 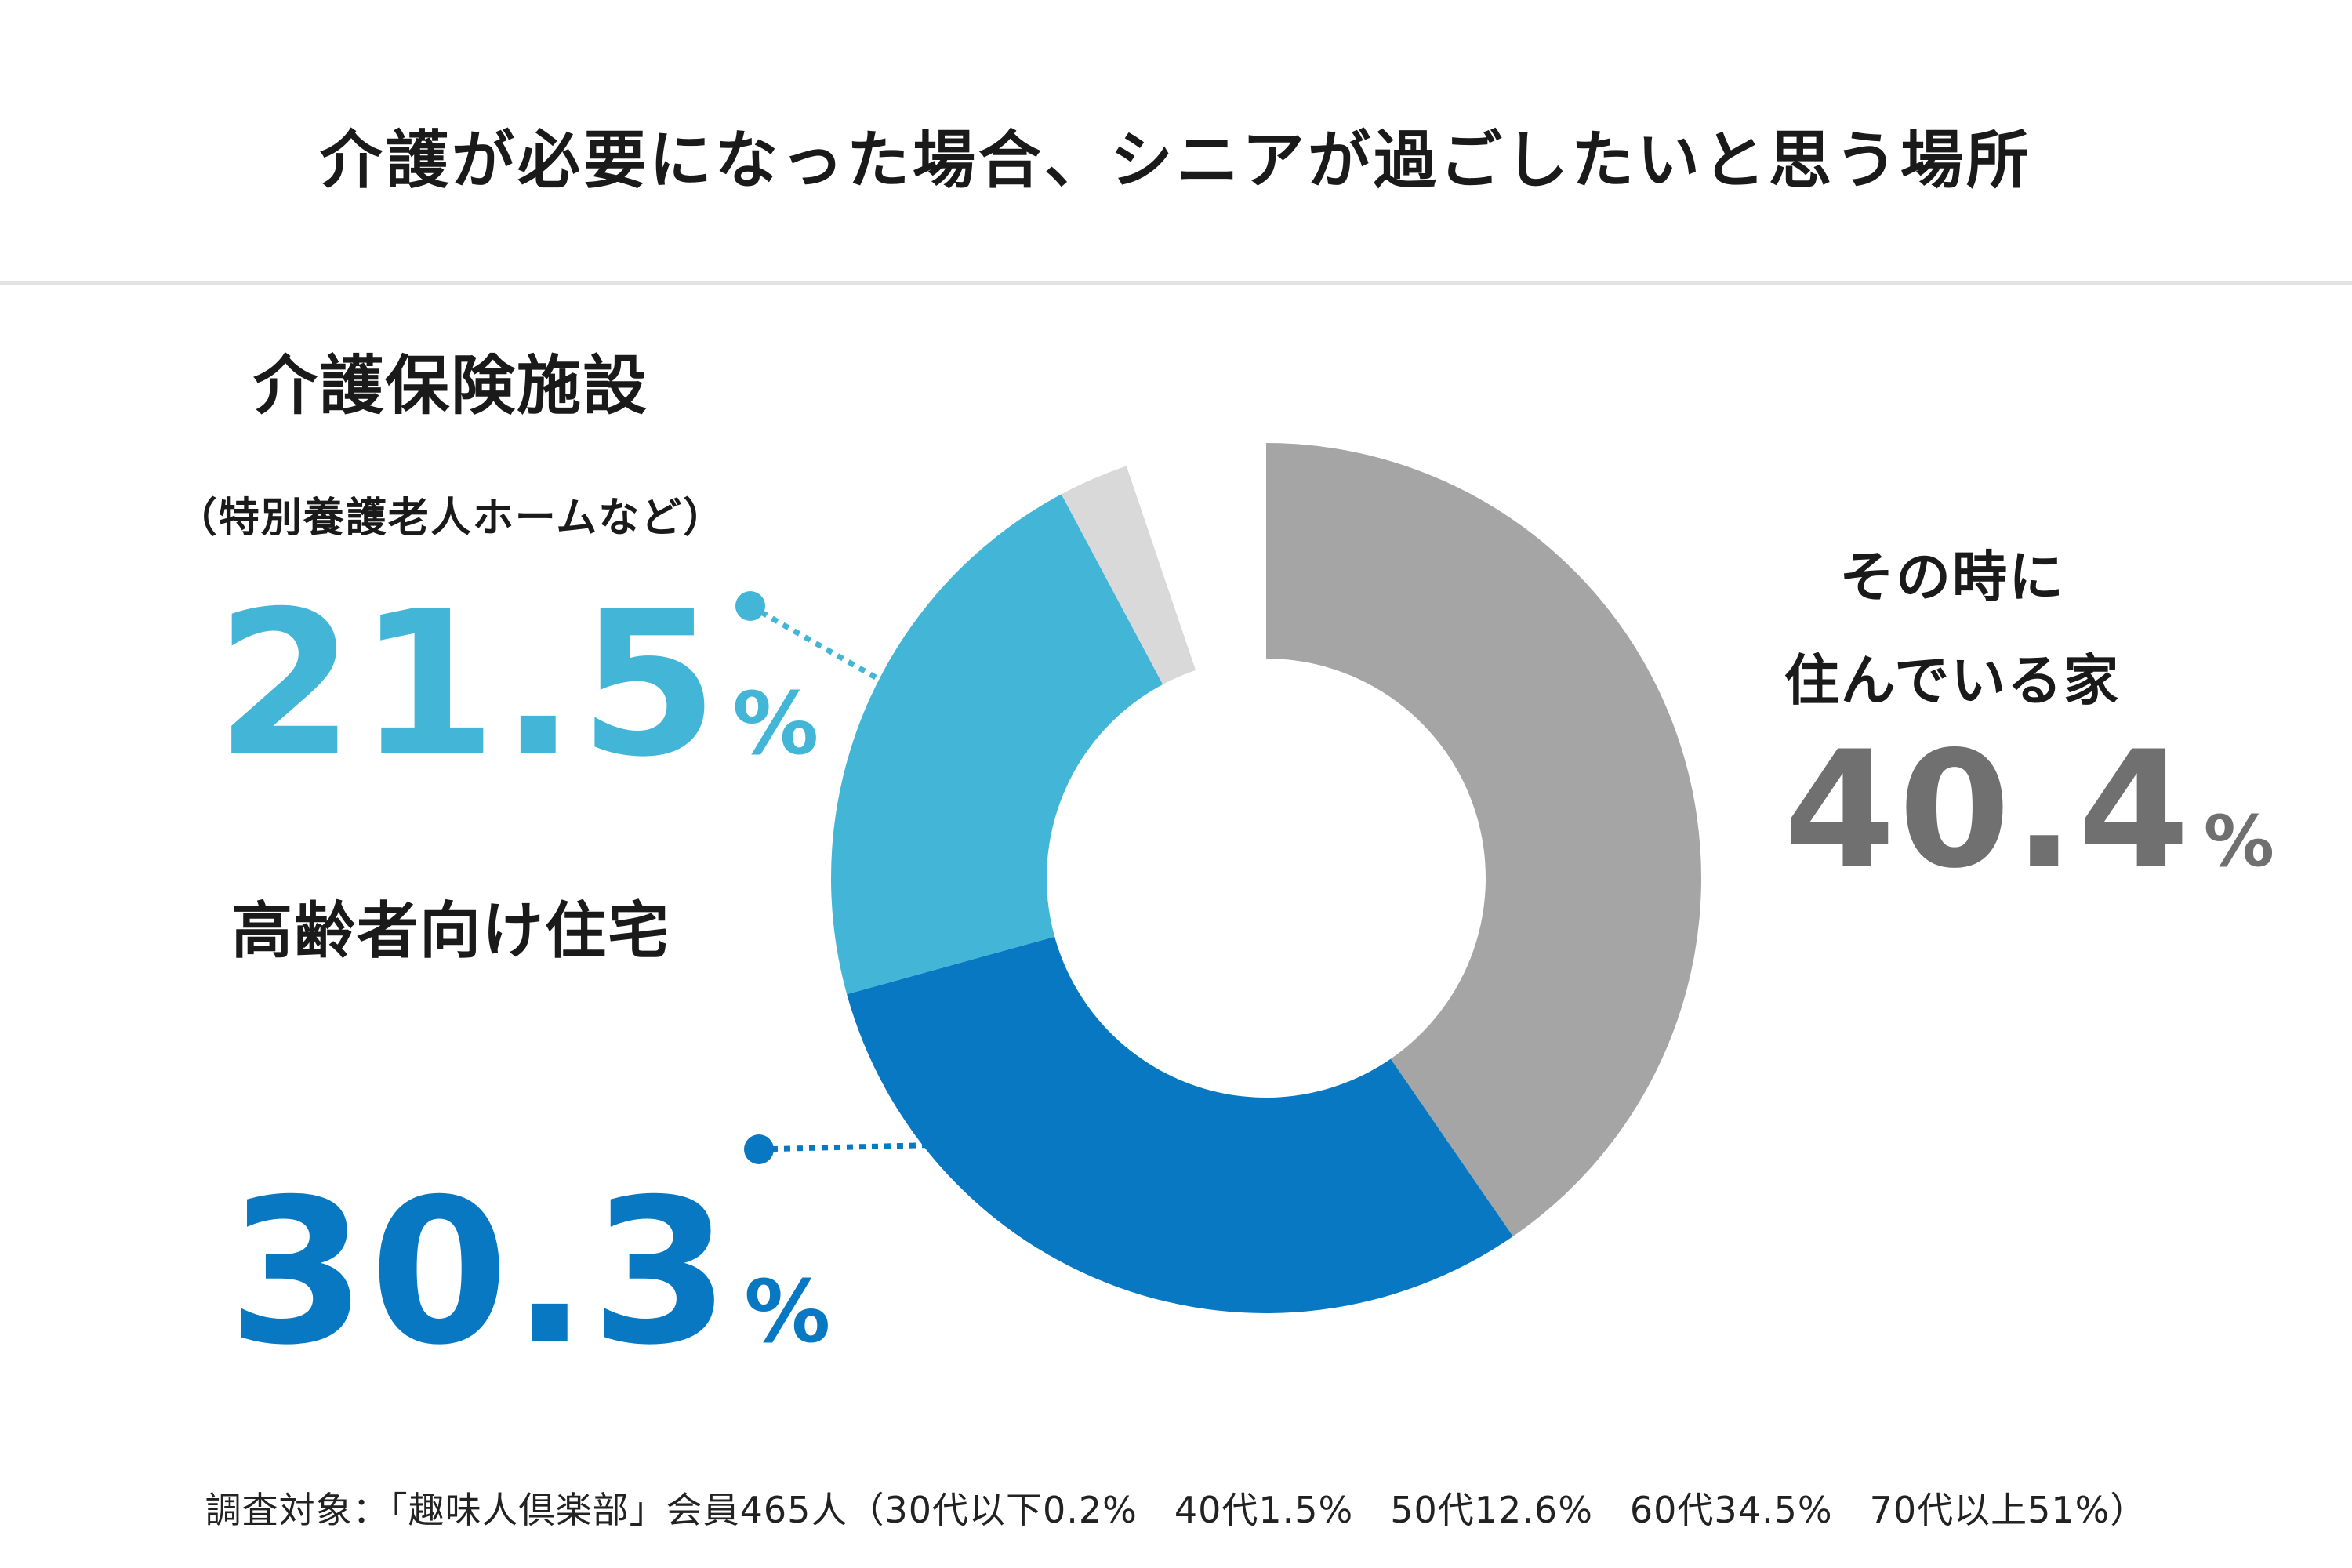 What do you see at coordinates (1952, 577) in the screenshot?
I see `current-home-label-line1: その時に` at bounding box center [1952, 577].